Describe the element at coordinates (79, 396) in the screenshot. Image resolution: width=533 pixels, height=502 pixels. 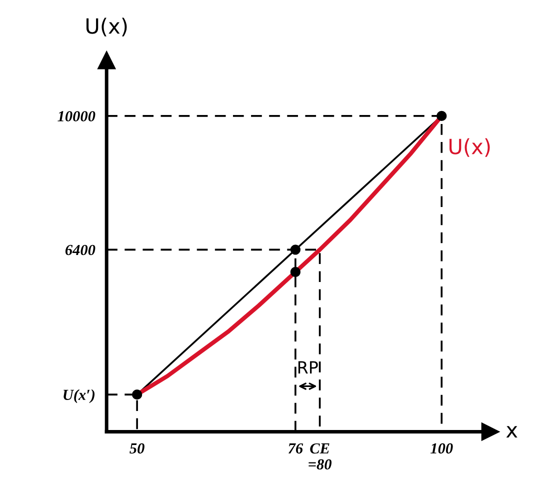
I see `y-tick-label: U(x′)` at that location.